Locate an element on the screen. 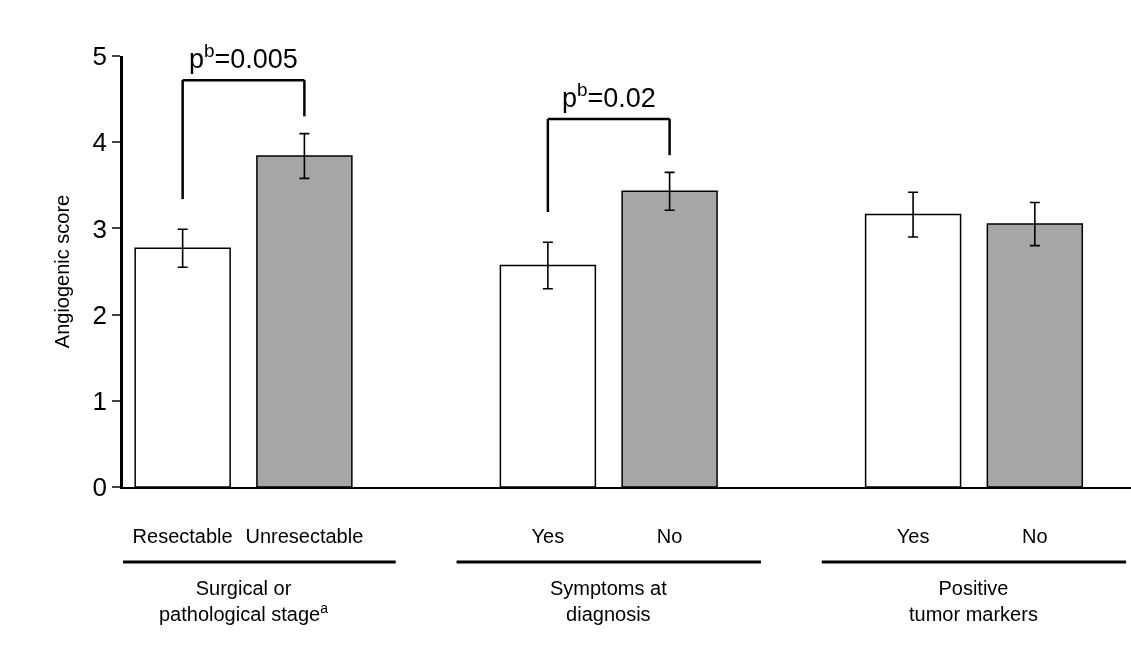 The image size is (1131, 651). text: Surgical or pathological stage$^{a}$ is located at coordinates (244, 601).